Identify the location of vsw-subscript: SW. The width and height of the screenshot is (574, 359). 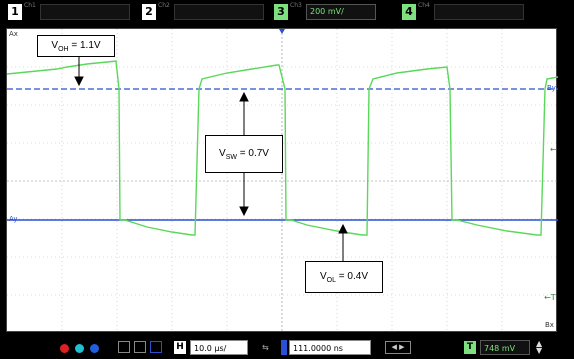
(231, 157).